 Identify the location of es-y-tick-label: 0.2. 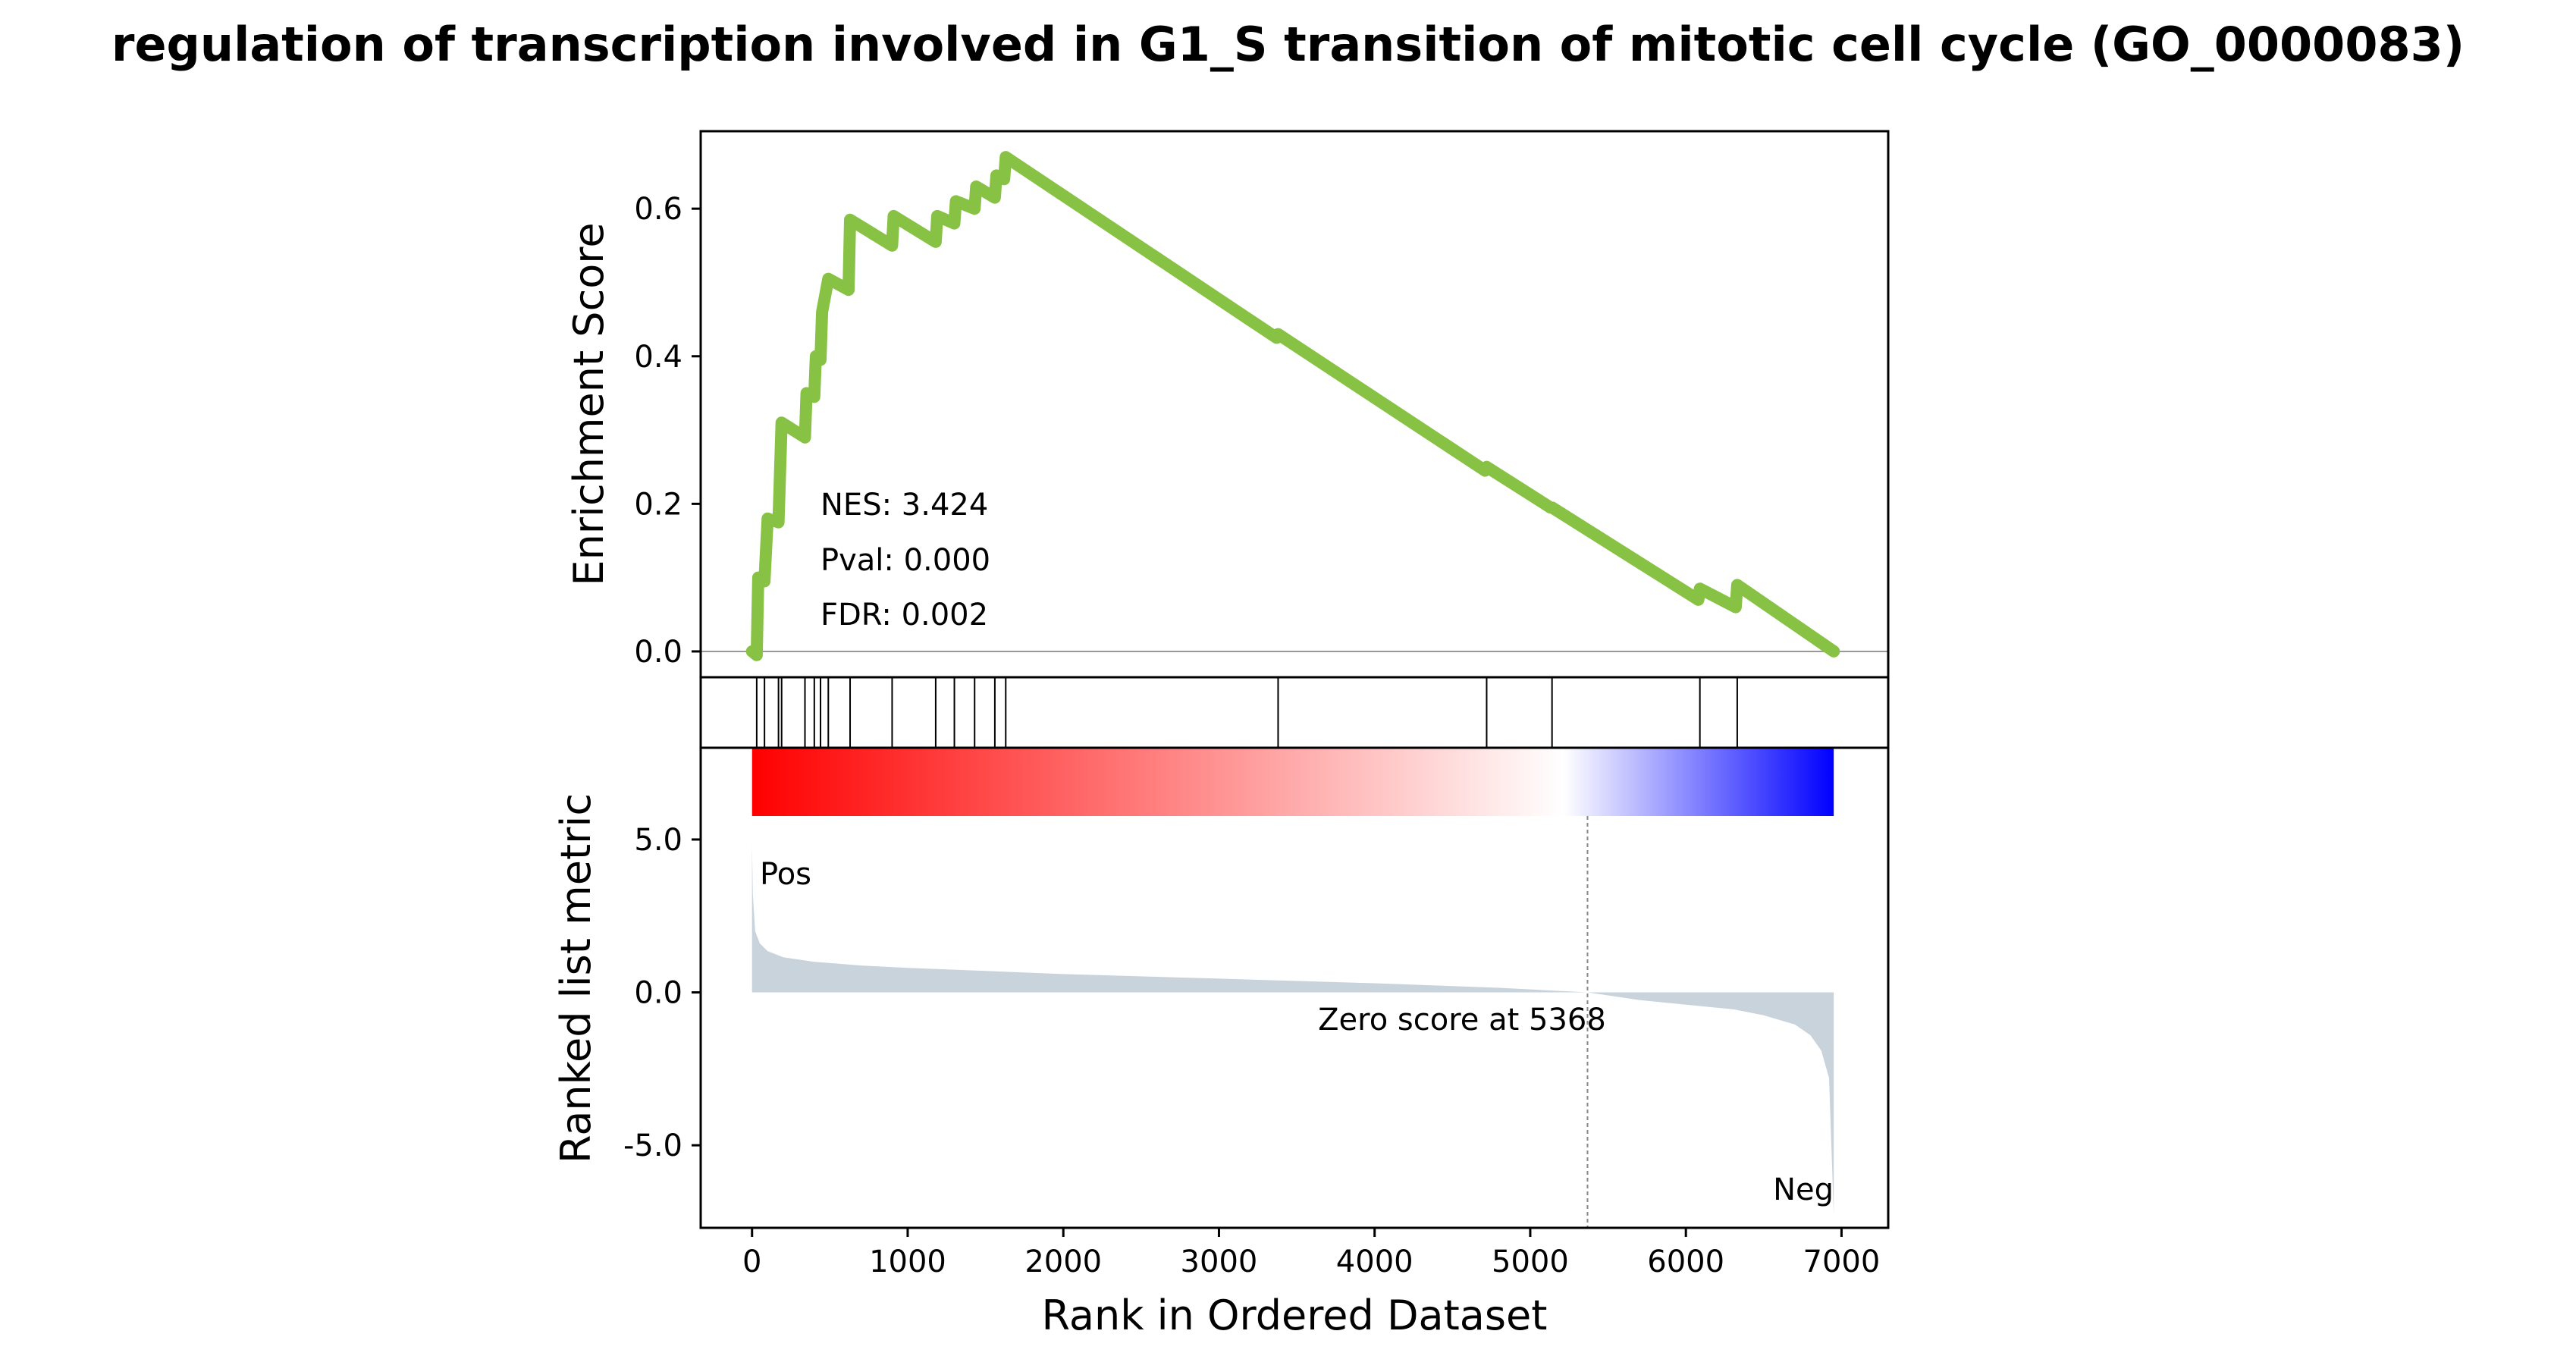
(658, 505).